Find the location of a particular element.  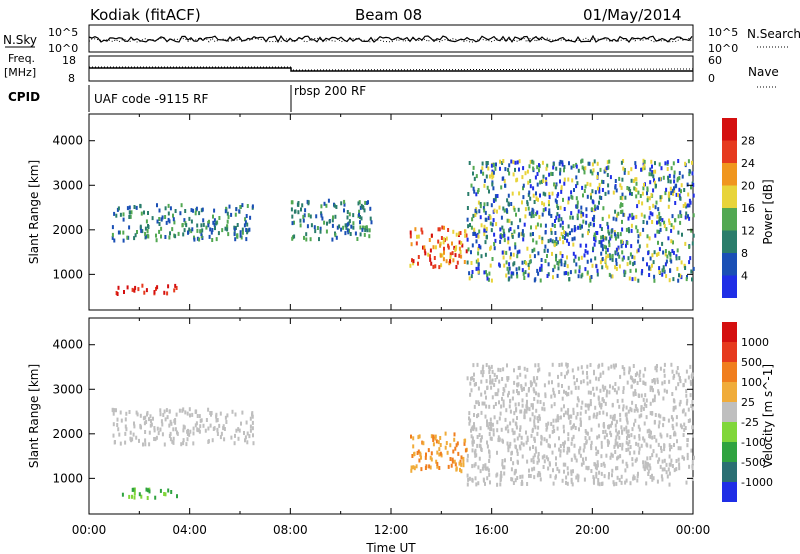

cpid-segment-1: UAF code -9115 RF is located at coordinates (151, 99).